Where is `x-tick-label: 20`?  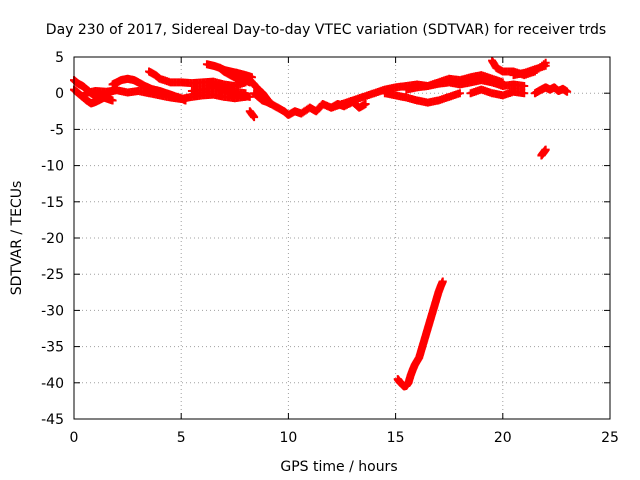
x-tick-label: 20 is located at coordinates (503, 438).